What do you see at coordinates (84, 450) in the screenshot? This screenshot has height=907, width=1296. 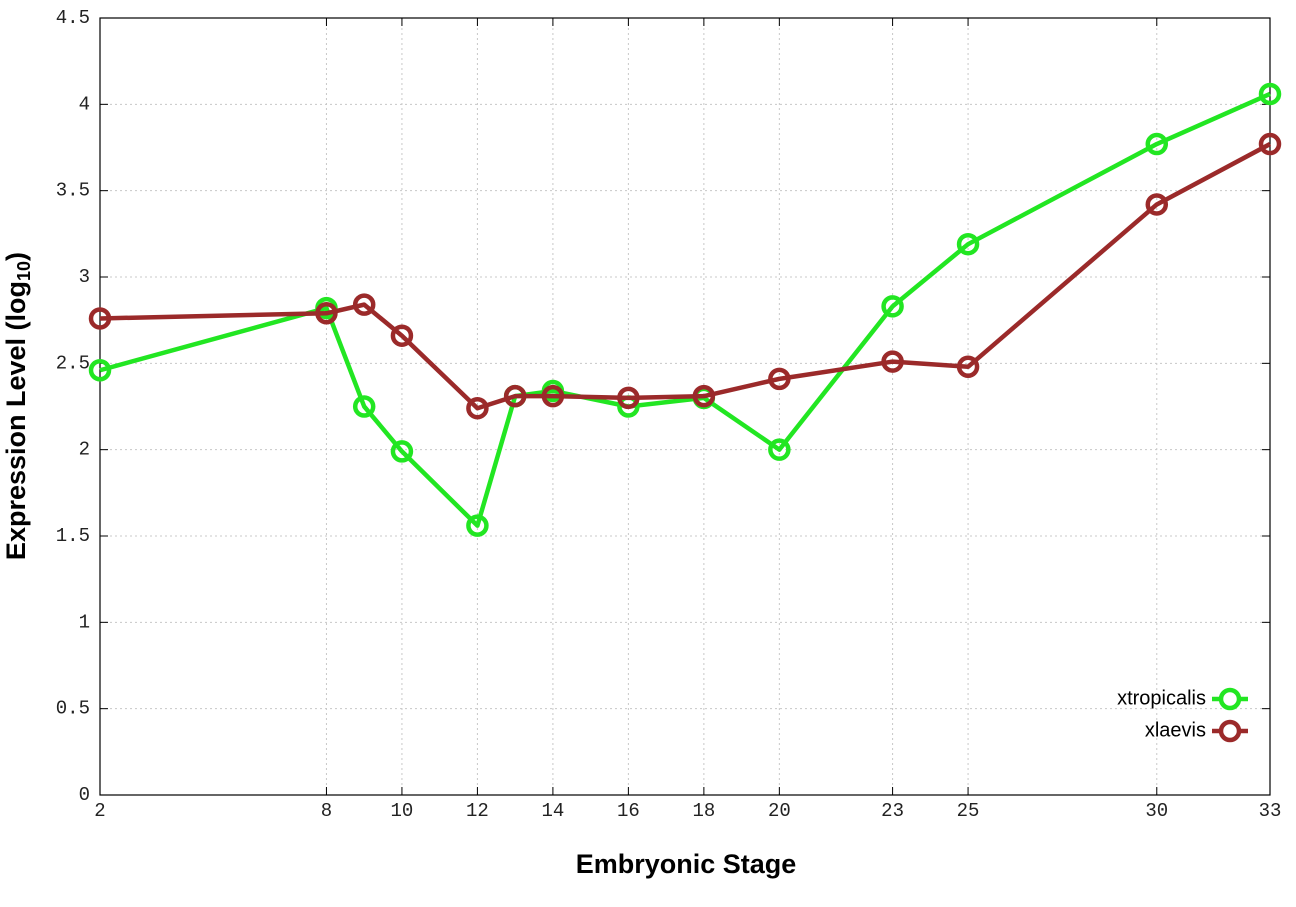 I see `y-tick-label: 2` at bounding box center [84, 450].